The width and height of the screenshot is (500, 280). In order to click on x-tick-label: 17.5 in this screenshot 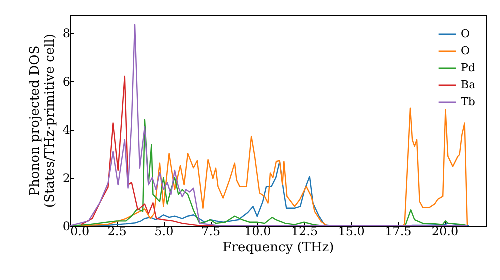, I will do `click(398, 231)`.